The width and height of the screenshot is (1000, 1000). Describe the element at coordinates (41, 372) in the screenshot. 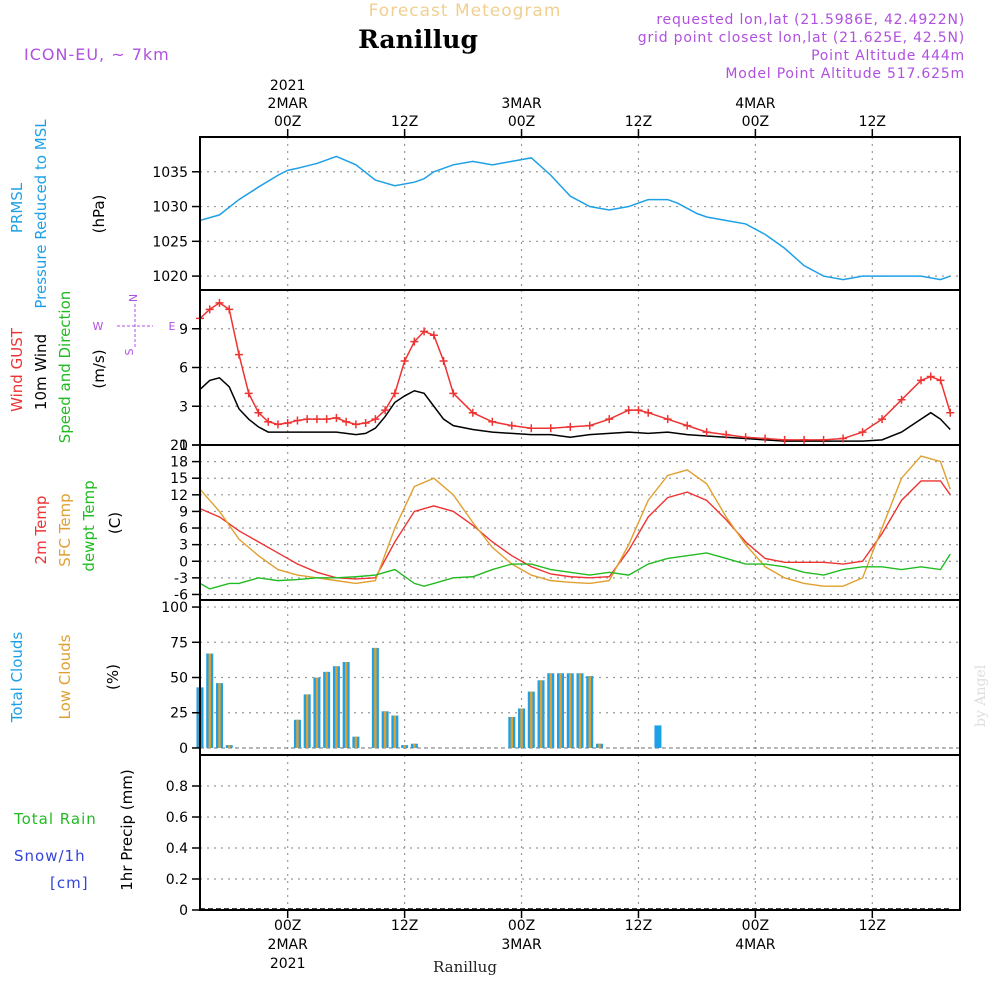

I see `wind-label: 10m Wind` at that location.